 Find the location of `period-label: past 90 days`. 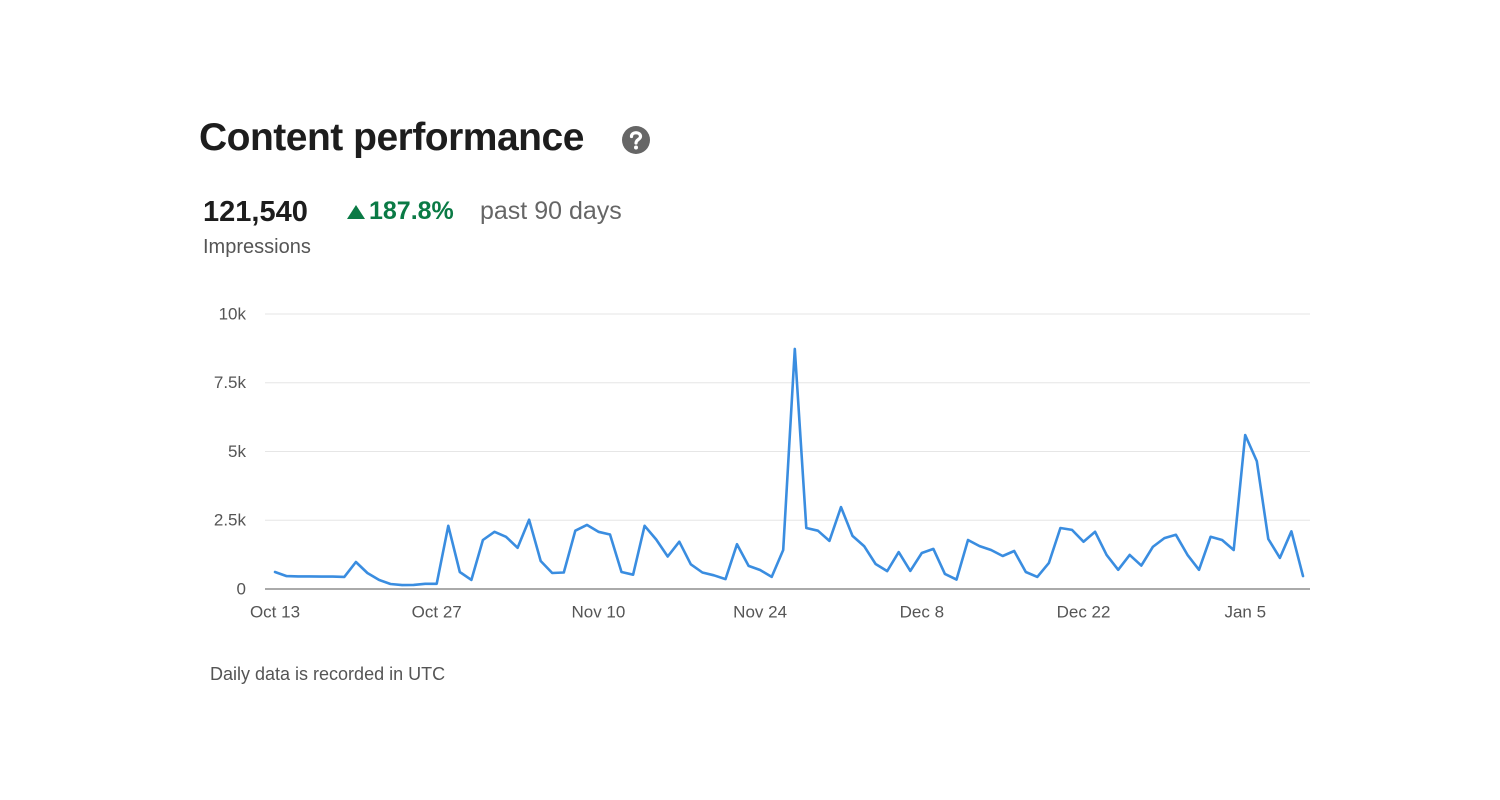

period-label: past 90 days is located at coordinates (551, 211).